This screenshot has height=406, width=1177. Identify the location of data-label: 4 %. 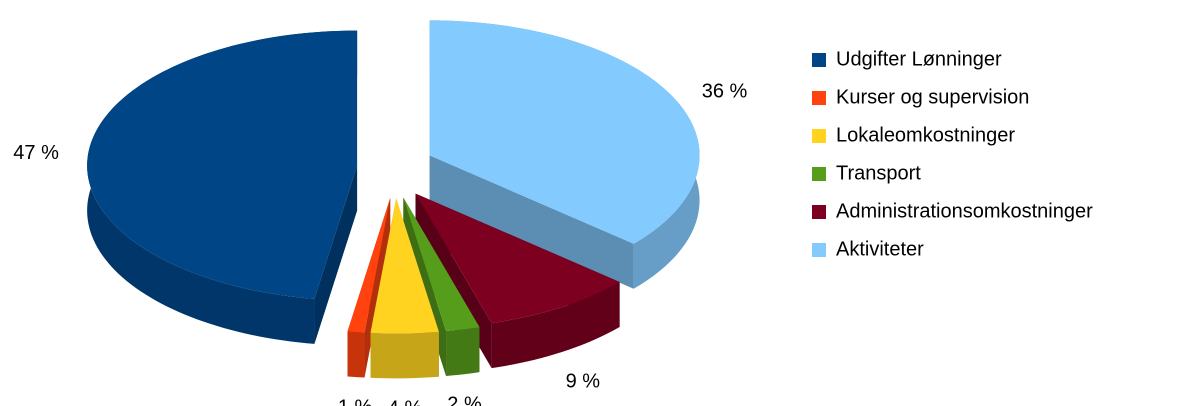
(405, 402).